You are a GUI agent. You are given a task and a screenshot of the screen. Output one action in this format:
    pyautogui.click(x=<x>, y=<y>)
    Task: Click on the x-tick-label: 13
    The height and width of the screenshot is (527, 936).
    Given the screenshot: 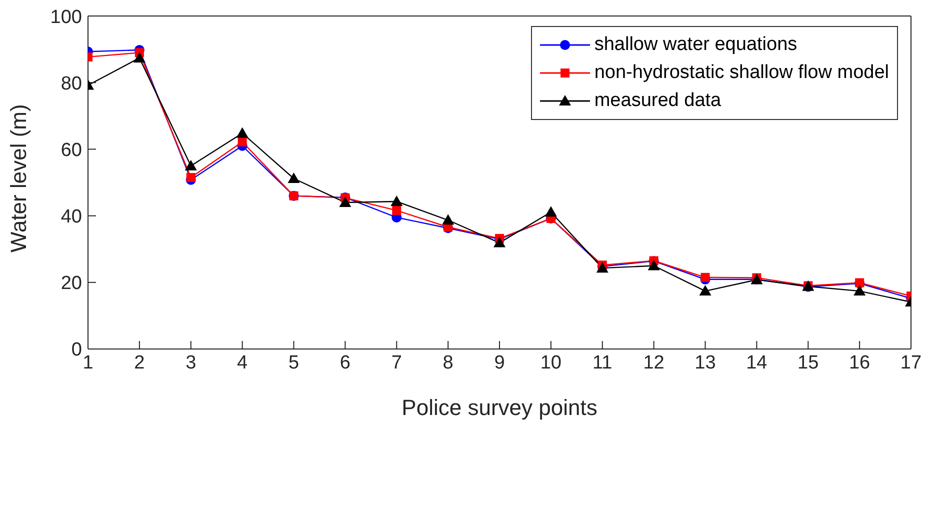 What is the action you would take?
    pyautogui.click(x=705, y=363)
    